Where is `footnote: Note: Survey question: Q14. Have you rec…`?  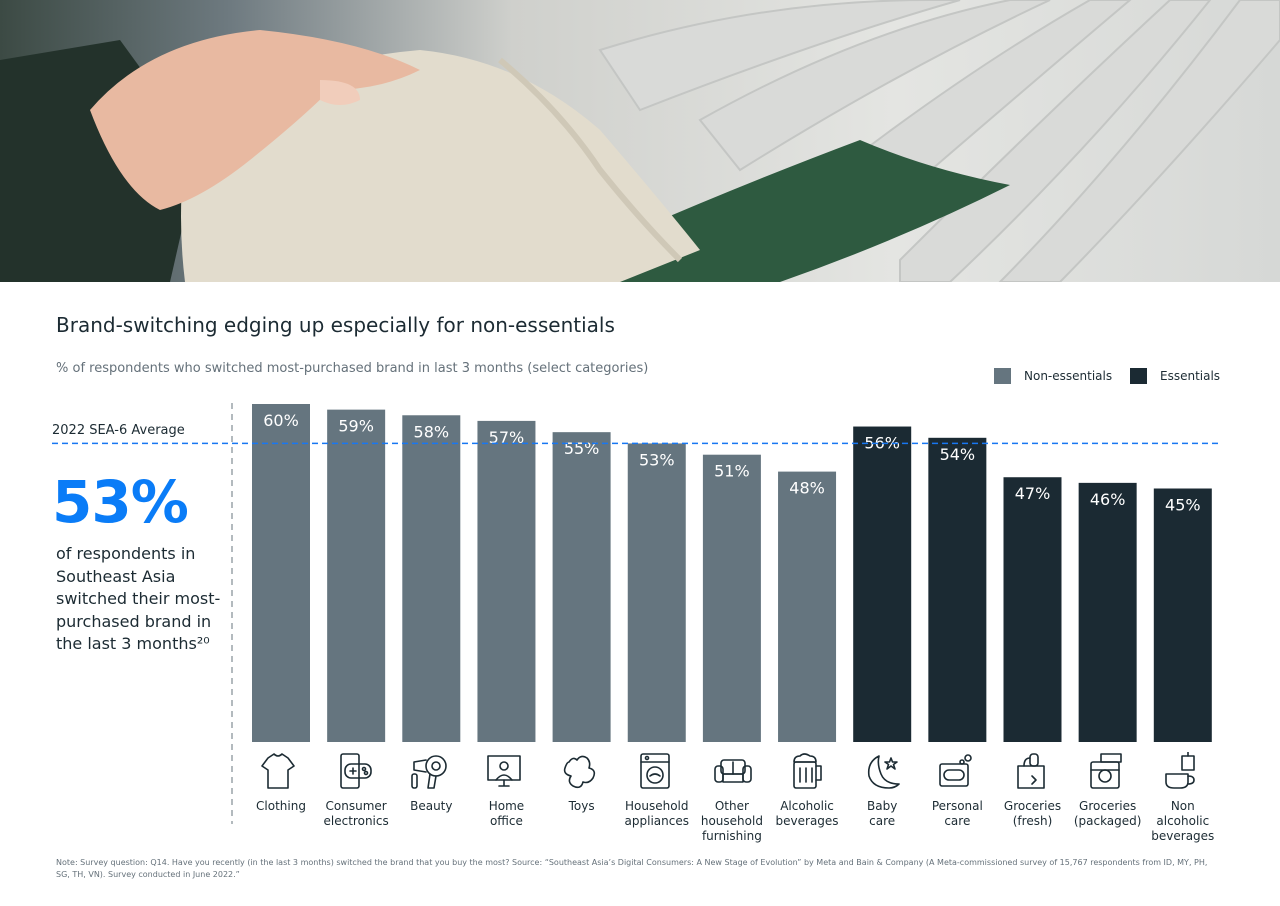 footnote: Note: Survey question: Q14. Have you rec… is located at coordinates (632, 868).